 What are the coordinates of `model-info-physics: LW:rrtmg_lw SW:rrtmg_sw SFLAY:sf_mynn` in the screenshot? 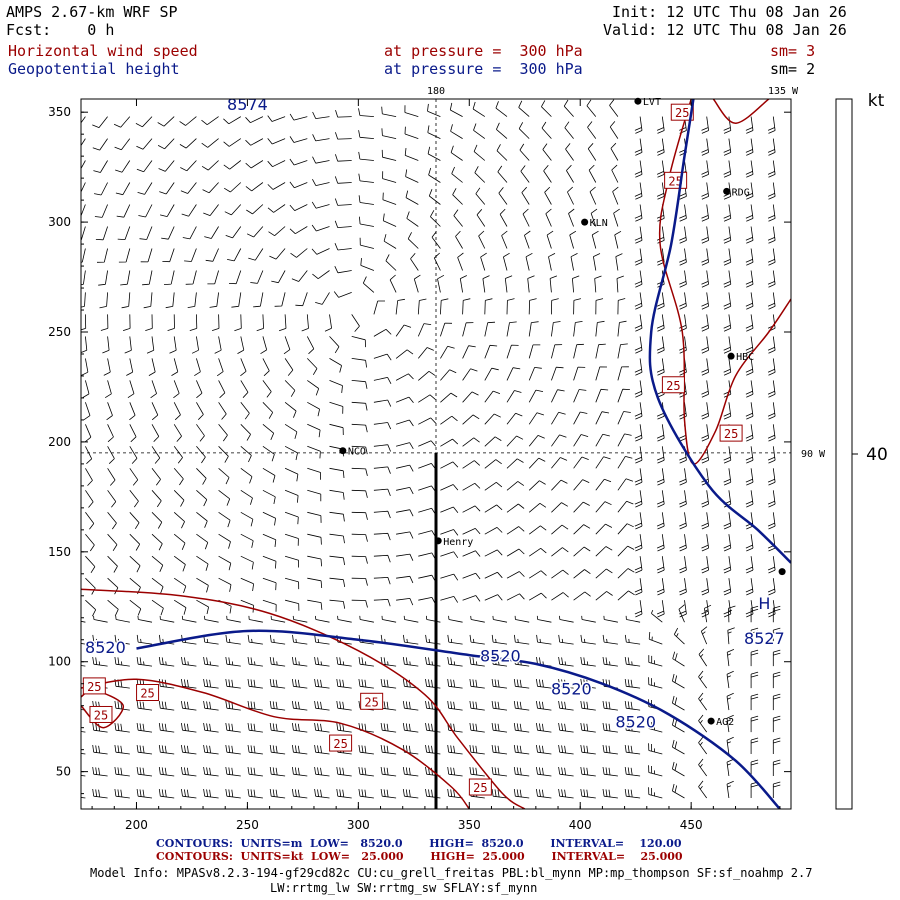 It's located at (404, 888).